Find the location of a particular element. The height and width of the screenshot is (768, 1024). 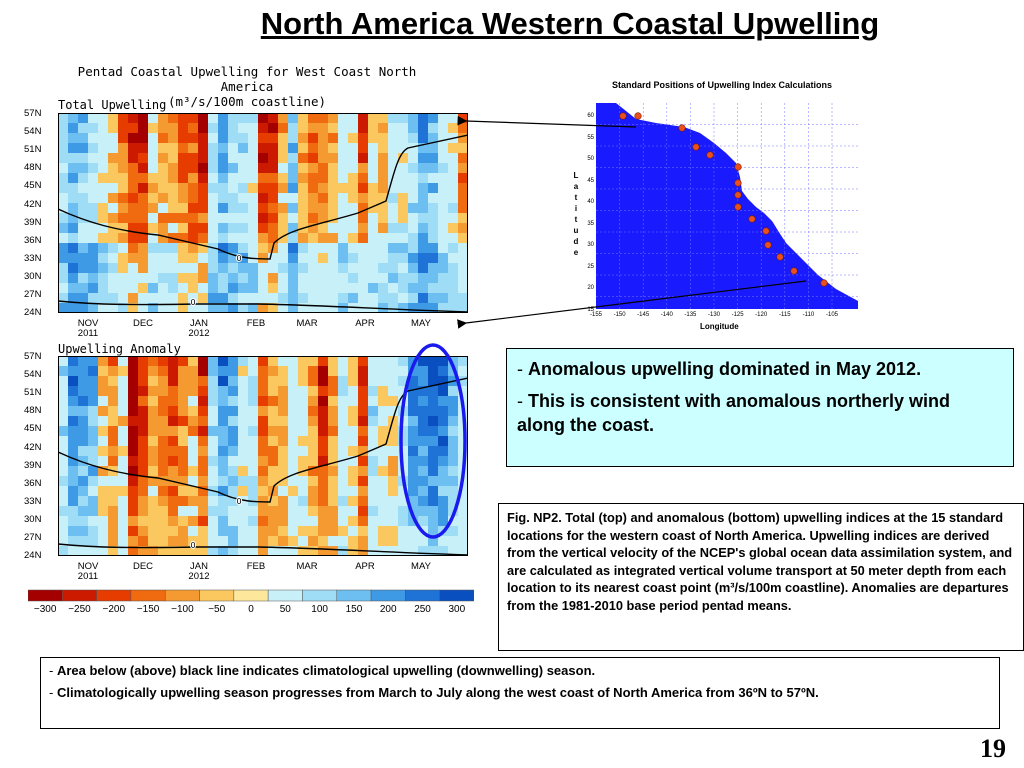

colorbar-tick: 200 is located at coordinates (388, 609).